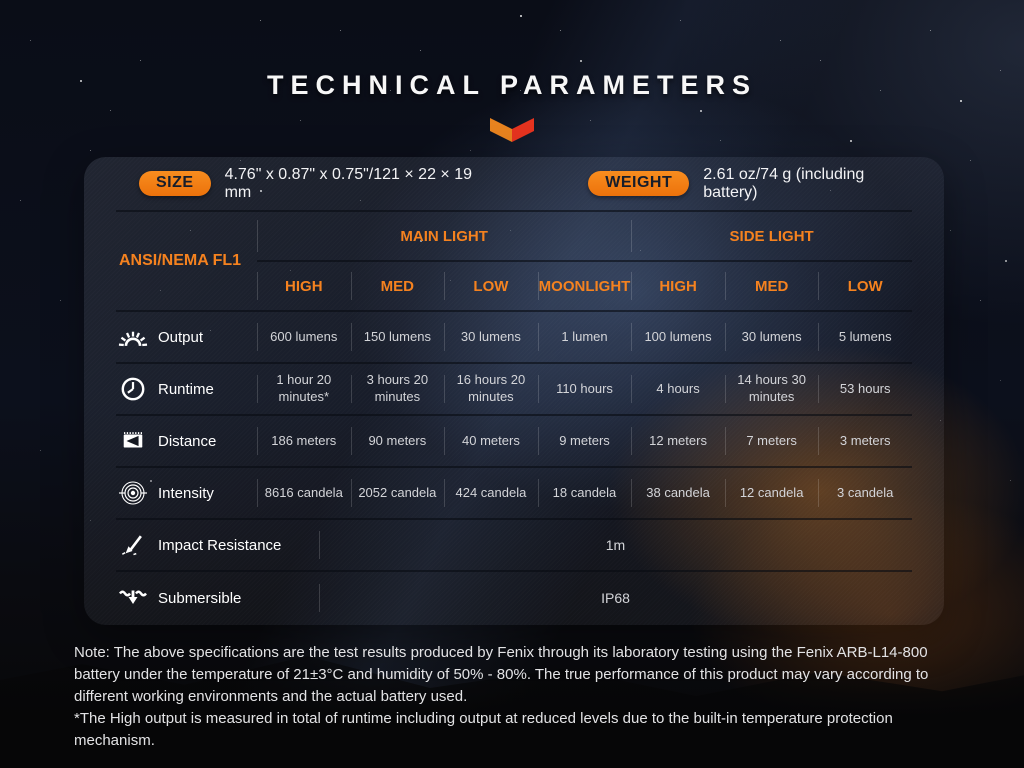 The width and height of the screenshot is (1024, 768). I want to click on table-cell: 18 candela, so click(584, 494).